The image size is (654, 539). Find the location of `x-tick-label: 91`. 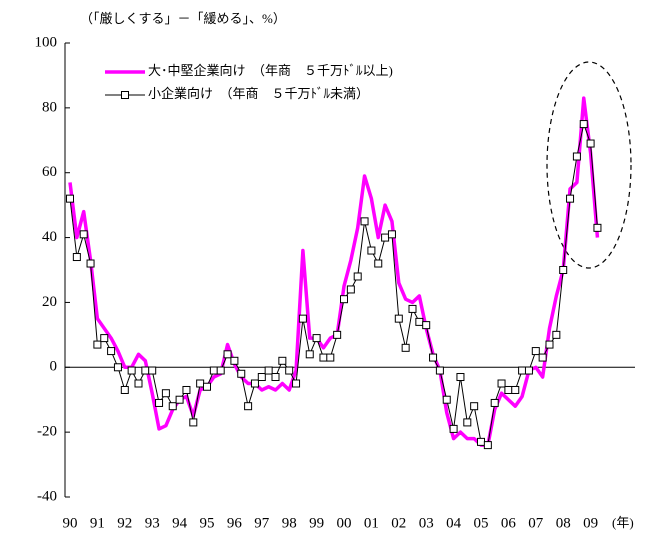

x-tick-label: 91 is located at coordinates (97, 523).